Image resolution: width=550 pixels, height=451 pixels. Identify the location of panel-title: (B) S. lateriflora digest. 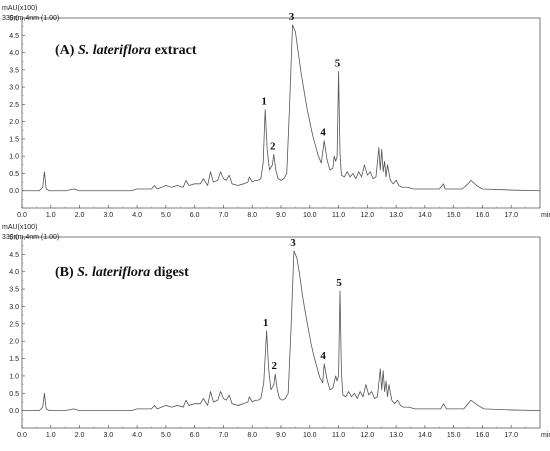
(122, 272).